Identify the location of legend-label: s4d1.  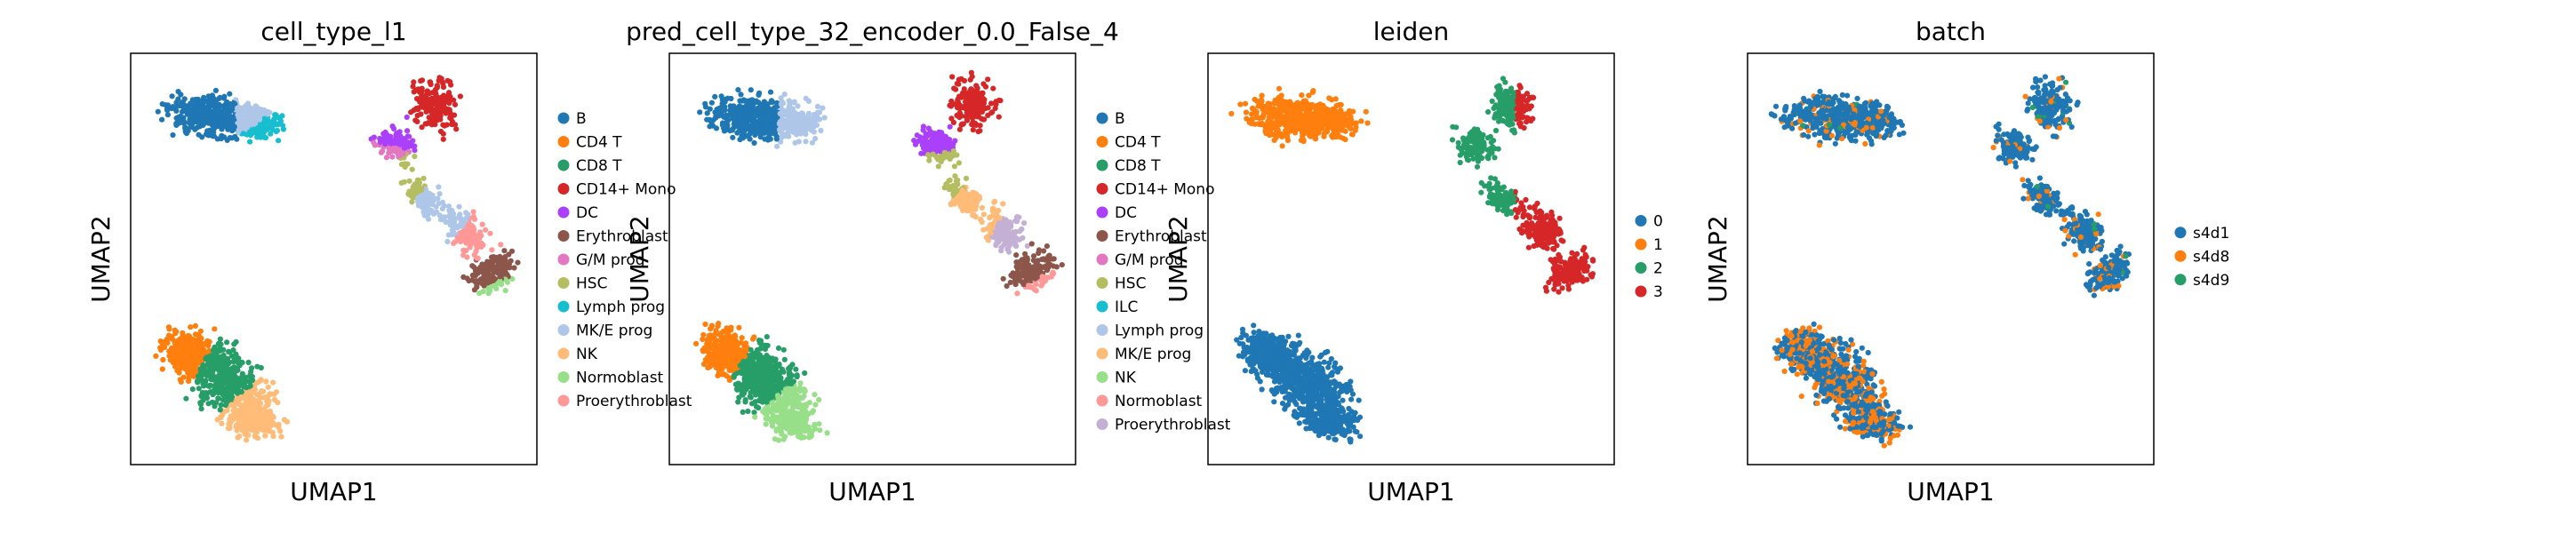
(2211, 234).